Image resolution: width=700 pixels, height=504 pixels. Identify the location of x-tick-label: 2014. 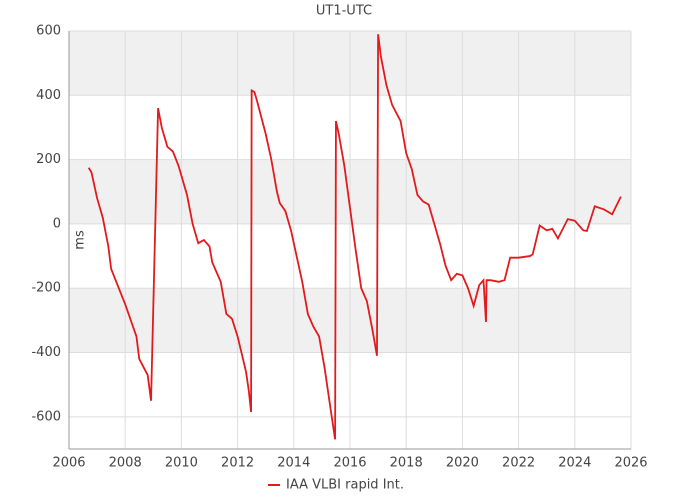
(293, 463).